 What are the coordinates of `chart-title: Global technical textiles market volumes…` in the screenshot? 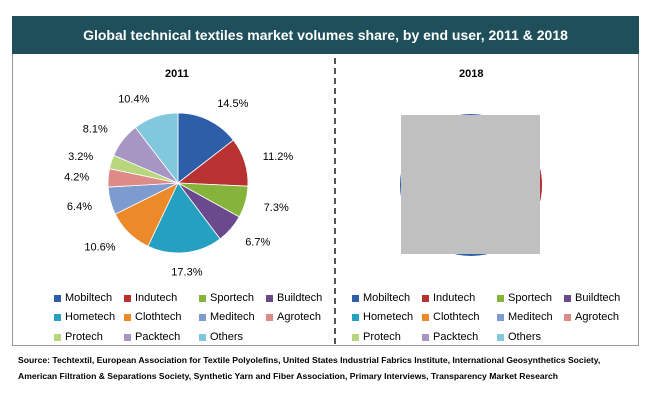 It's located at (325, 35).